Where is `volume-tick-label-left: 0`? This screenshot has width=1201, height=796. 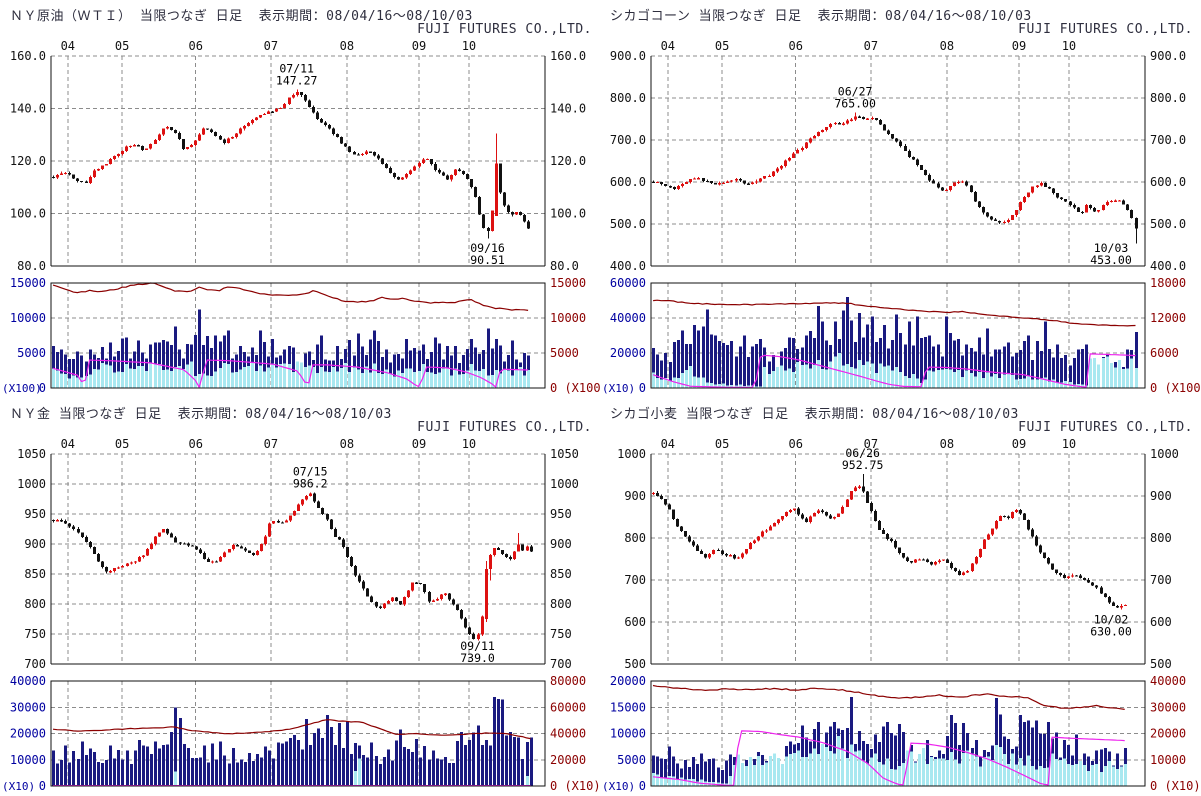 volume-tick-label-left: 0 is located at coordinates (642, 786).